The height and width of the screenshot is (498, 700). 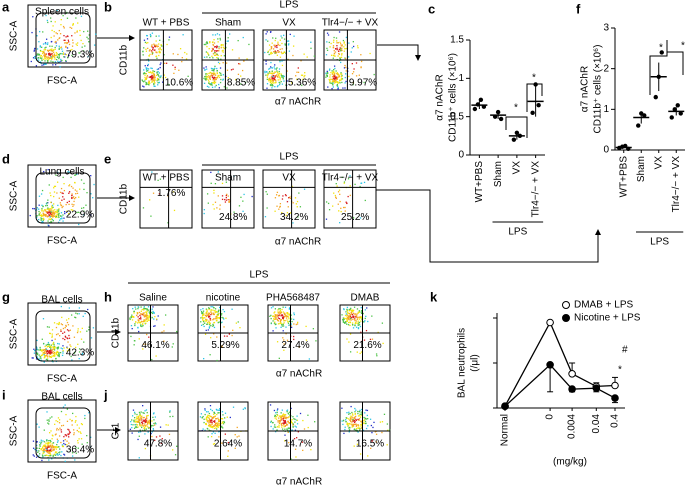 I want to click on gate-percent: 25.2%, so click(x=355, y=217).